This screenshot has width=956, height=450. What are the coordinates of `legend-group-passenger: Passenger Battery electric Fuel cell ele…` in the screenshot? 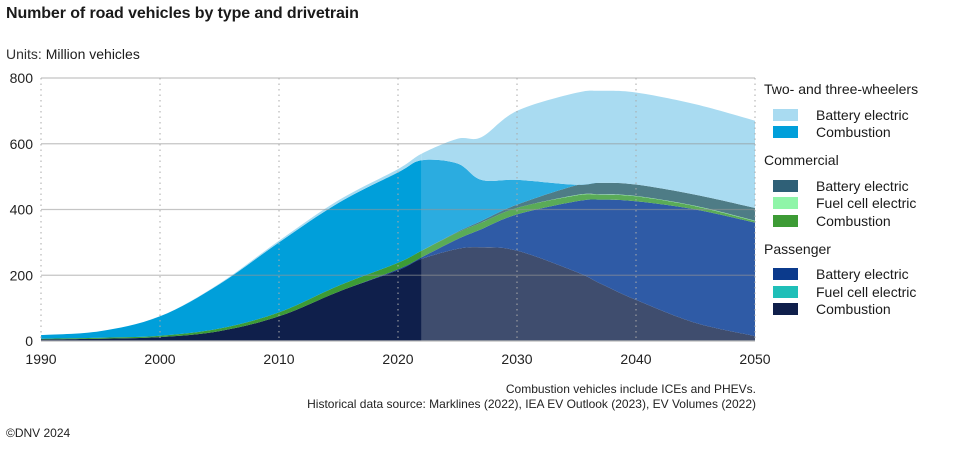 It's located at (841, 279).